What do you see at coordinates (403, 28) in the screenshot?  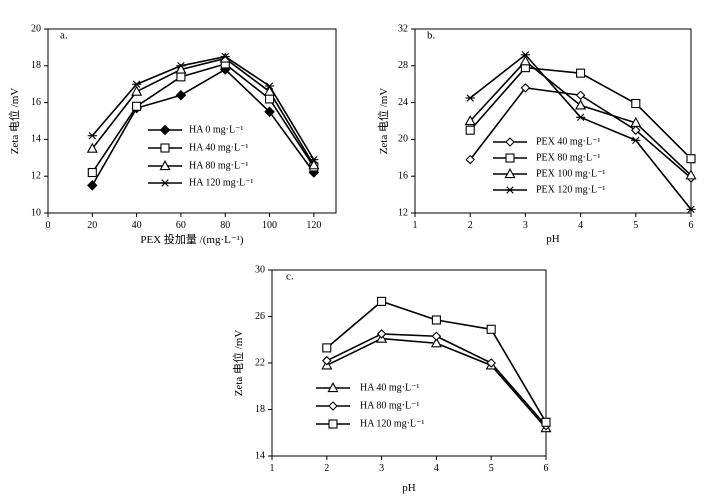 I see `panel-b-y-tick-label: 32` at bounding box center [403, 28].